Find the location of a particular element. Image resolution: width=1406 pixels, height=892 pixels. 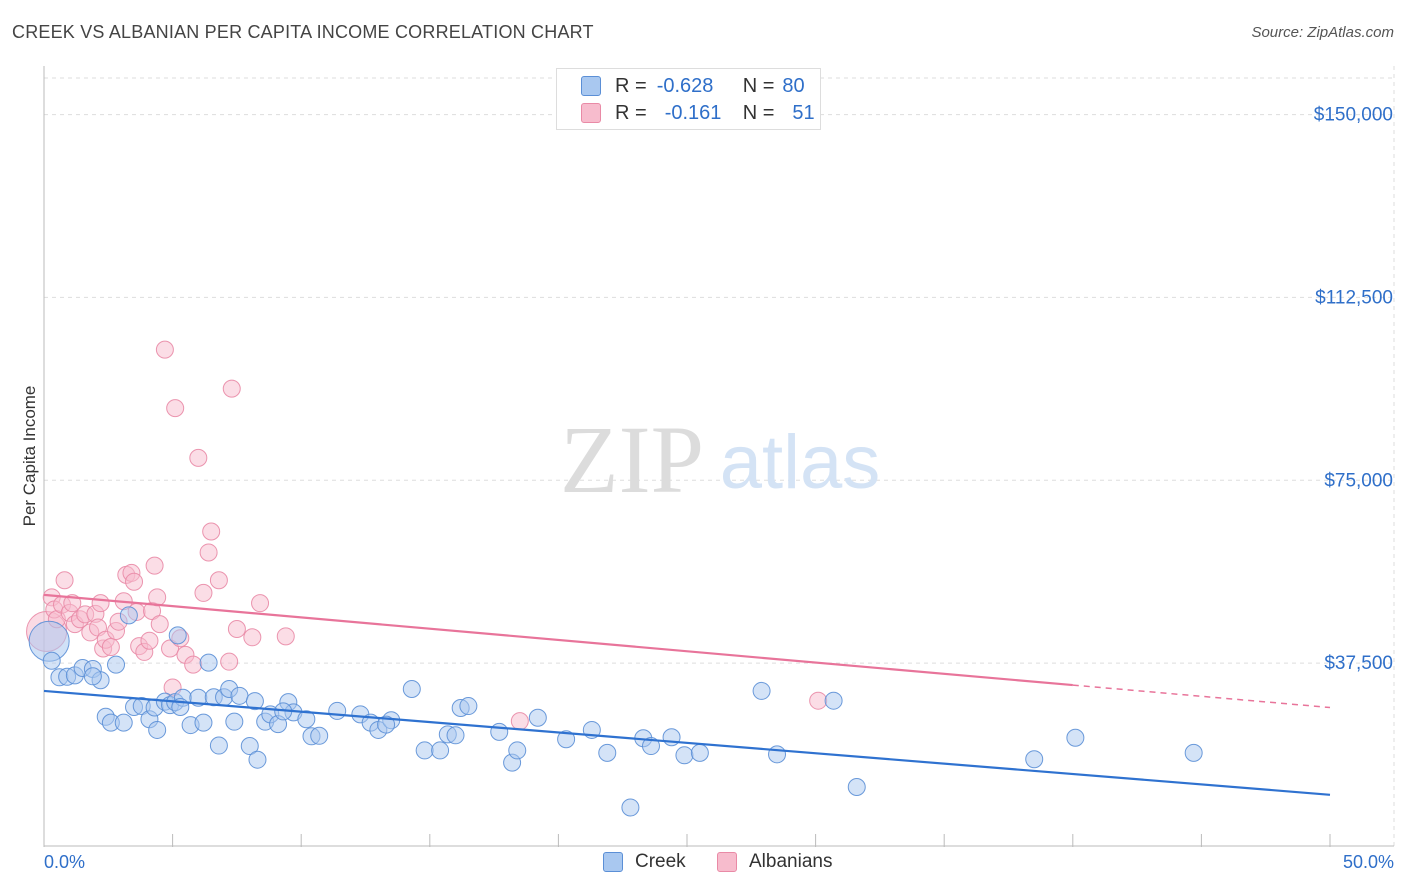

watermark: ZIP atlas is located at coordinates (720, 459).